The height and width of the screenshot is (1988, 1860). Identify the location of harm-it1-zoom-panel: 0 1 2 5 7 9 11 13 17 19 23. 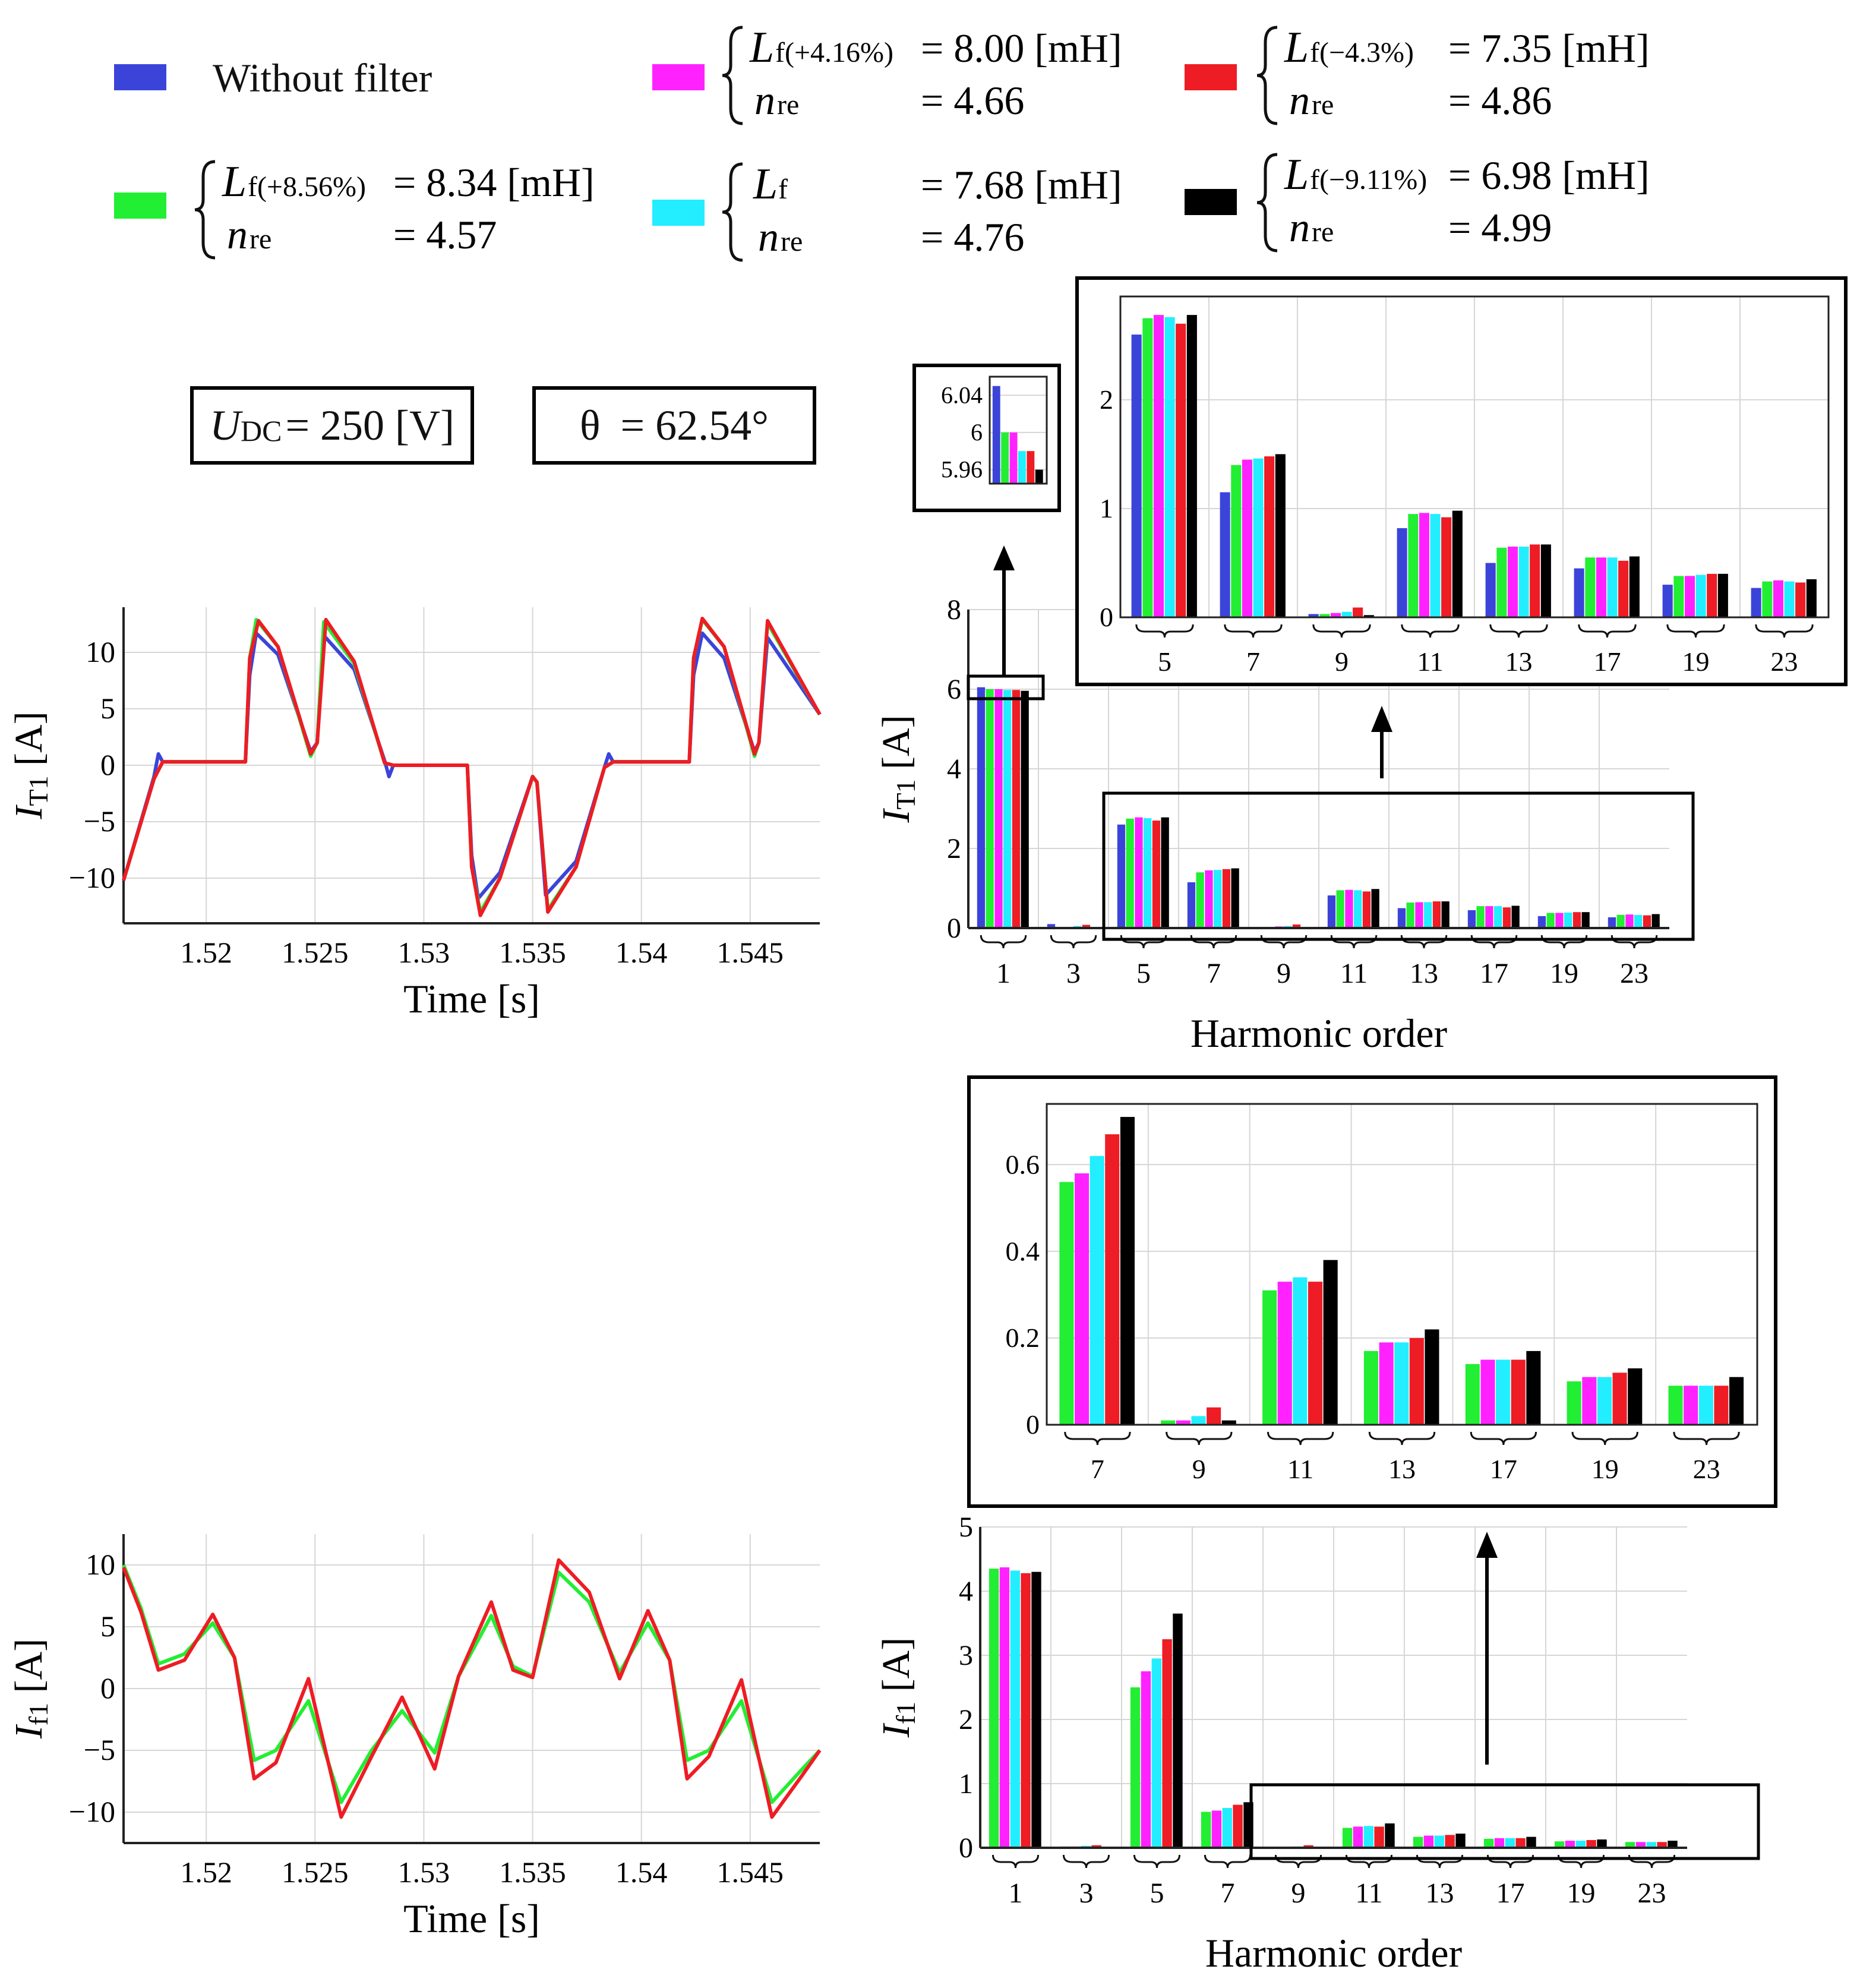
(1461, 481).